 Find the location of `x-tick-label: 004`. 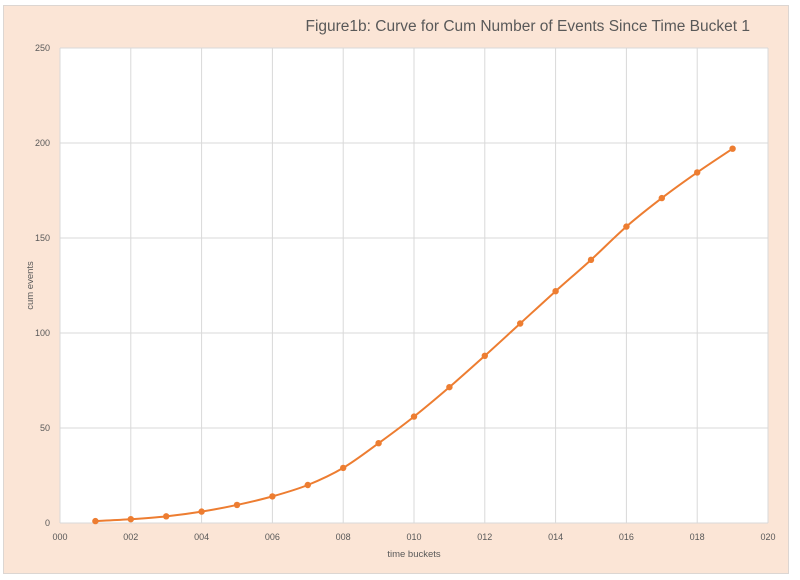

x-tick-label: 004 is located at coordinates (201, 537).